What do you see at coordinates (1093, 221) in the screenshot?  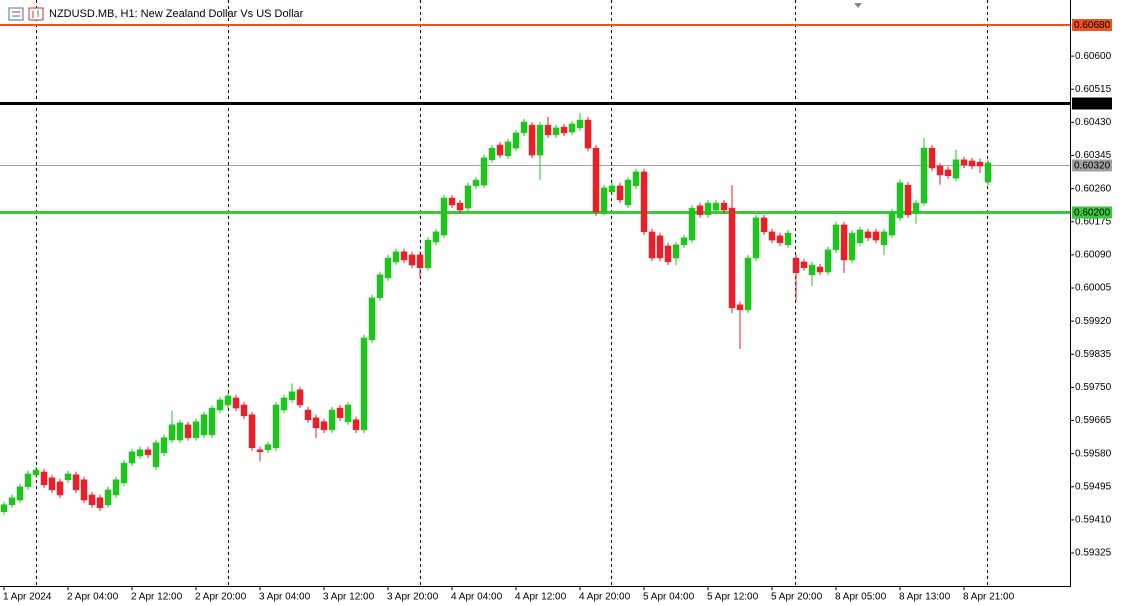 I see `y-tick-label: 0.60175` at bounding box center [1093, 221].